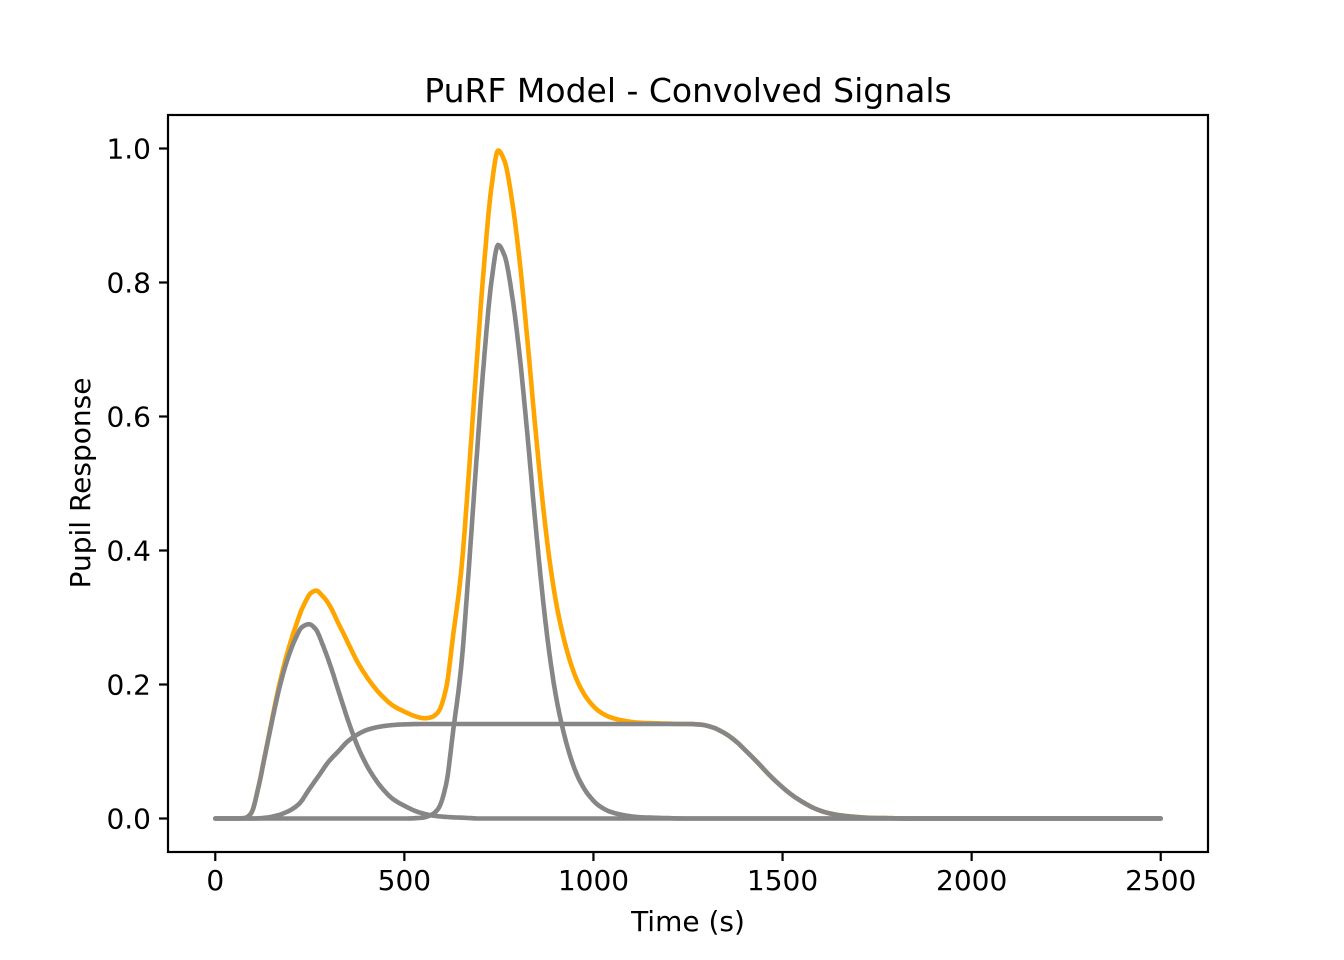 The height and width of the screenshot is (960, 1344). I want to click on x-axis-label: Time (s), so click(687, 921).